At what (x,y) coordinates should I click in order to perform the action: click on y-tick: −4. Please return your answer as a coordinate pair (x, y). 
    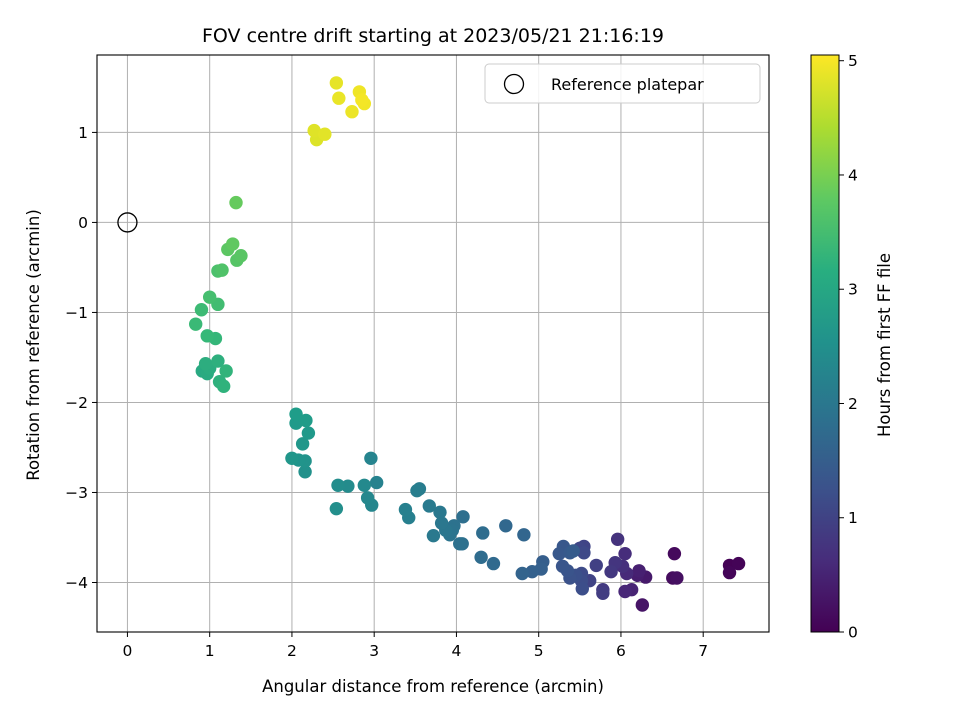
    Looking at the image, I should click on (81, 583).